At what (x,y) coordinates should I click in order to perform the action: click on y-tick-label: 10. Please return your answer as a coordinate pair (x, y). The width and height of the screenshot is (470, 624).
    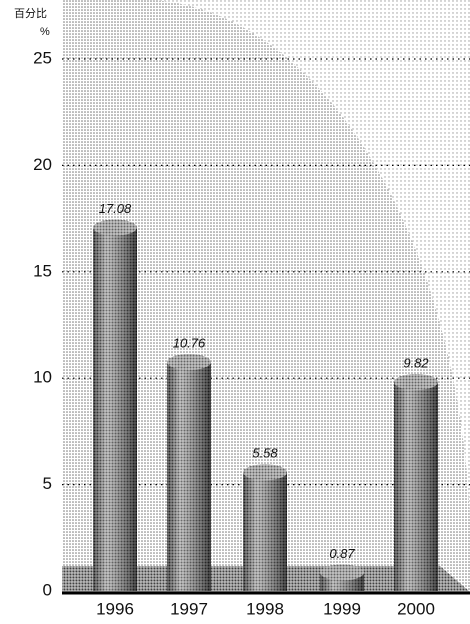
    Looking at the image, I should click on (42, 377).